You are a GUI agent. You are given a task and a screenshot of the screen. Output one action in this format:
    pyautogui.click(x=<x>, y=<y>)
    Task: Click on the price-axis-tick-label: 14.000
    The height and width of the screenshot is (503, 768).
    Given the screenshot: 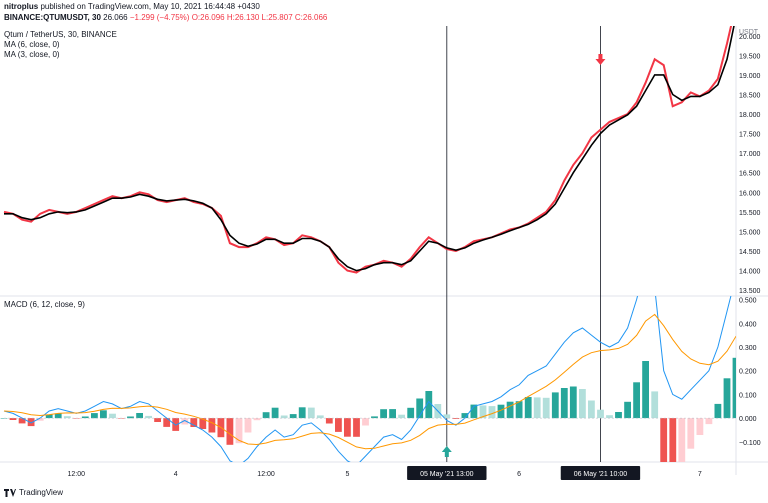 What is the action you would take?
    pyautogui.click(x=750, y=272)
    